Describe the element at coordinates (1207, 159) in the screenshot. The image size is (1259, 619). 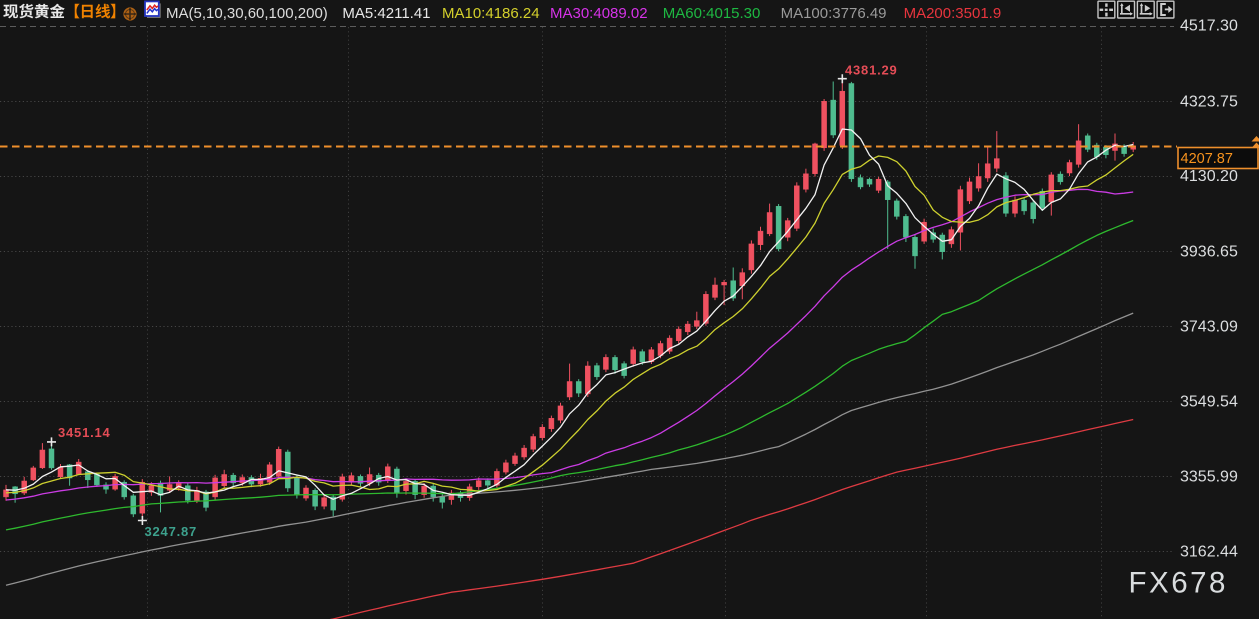
I see `svg-text: 4207.87` at that location.